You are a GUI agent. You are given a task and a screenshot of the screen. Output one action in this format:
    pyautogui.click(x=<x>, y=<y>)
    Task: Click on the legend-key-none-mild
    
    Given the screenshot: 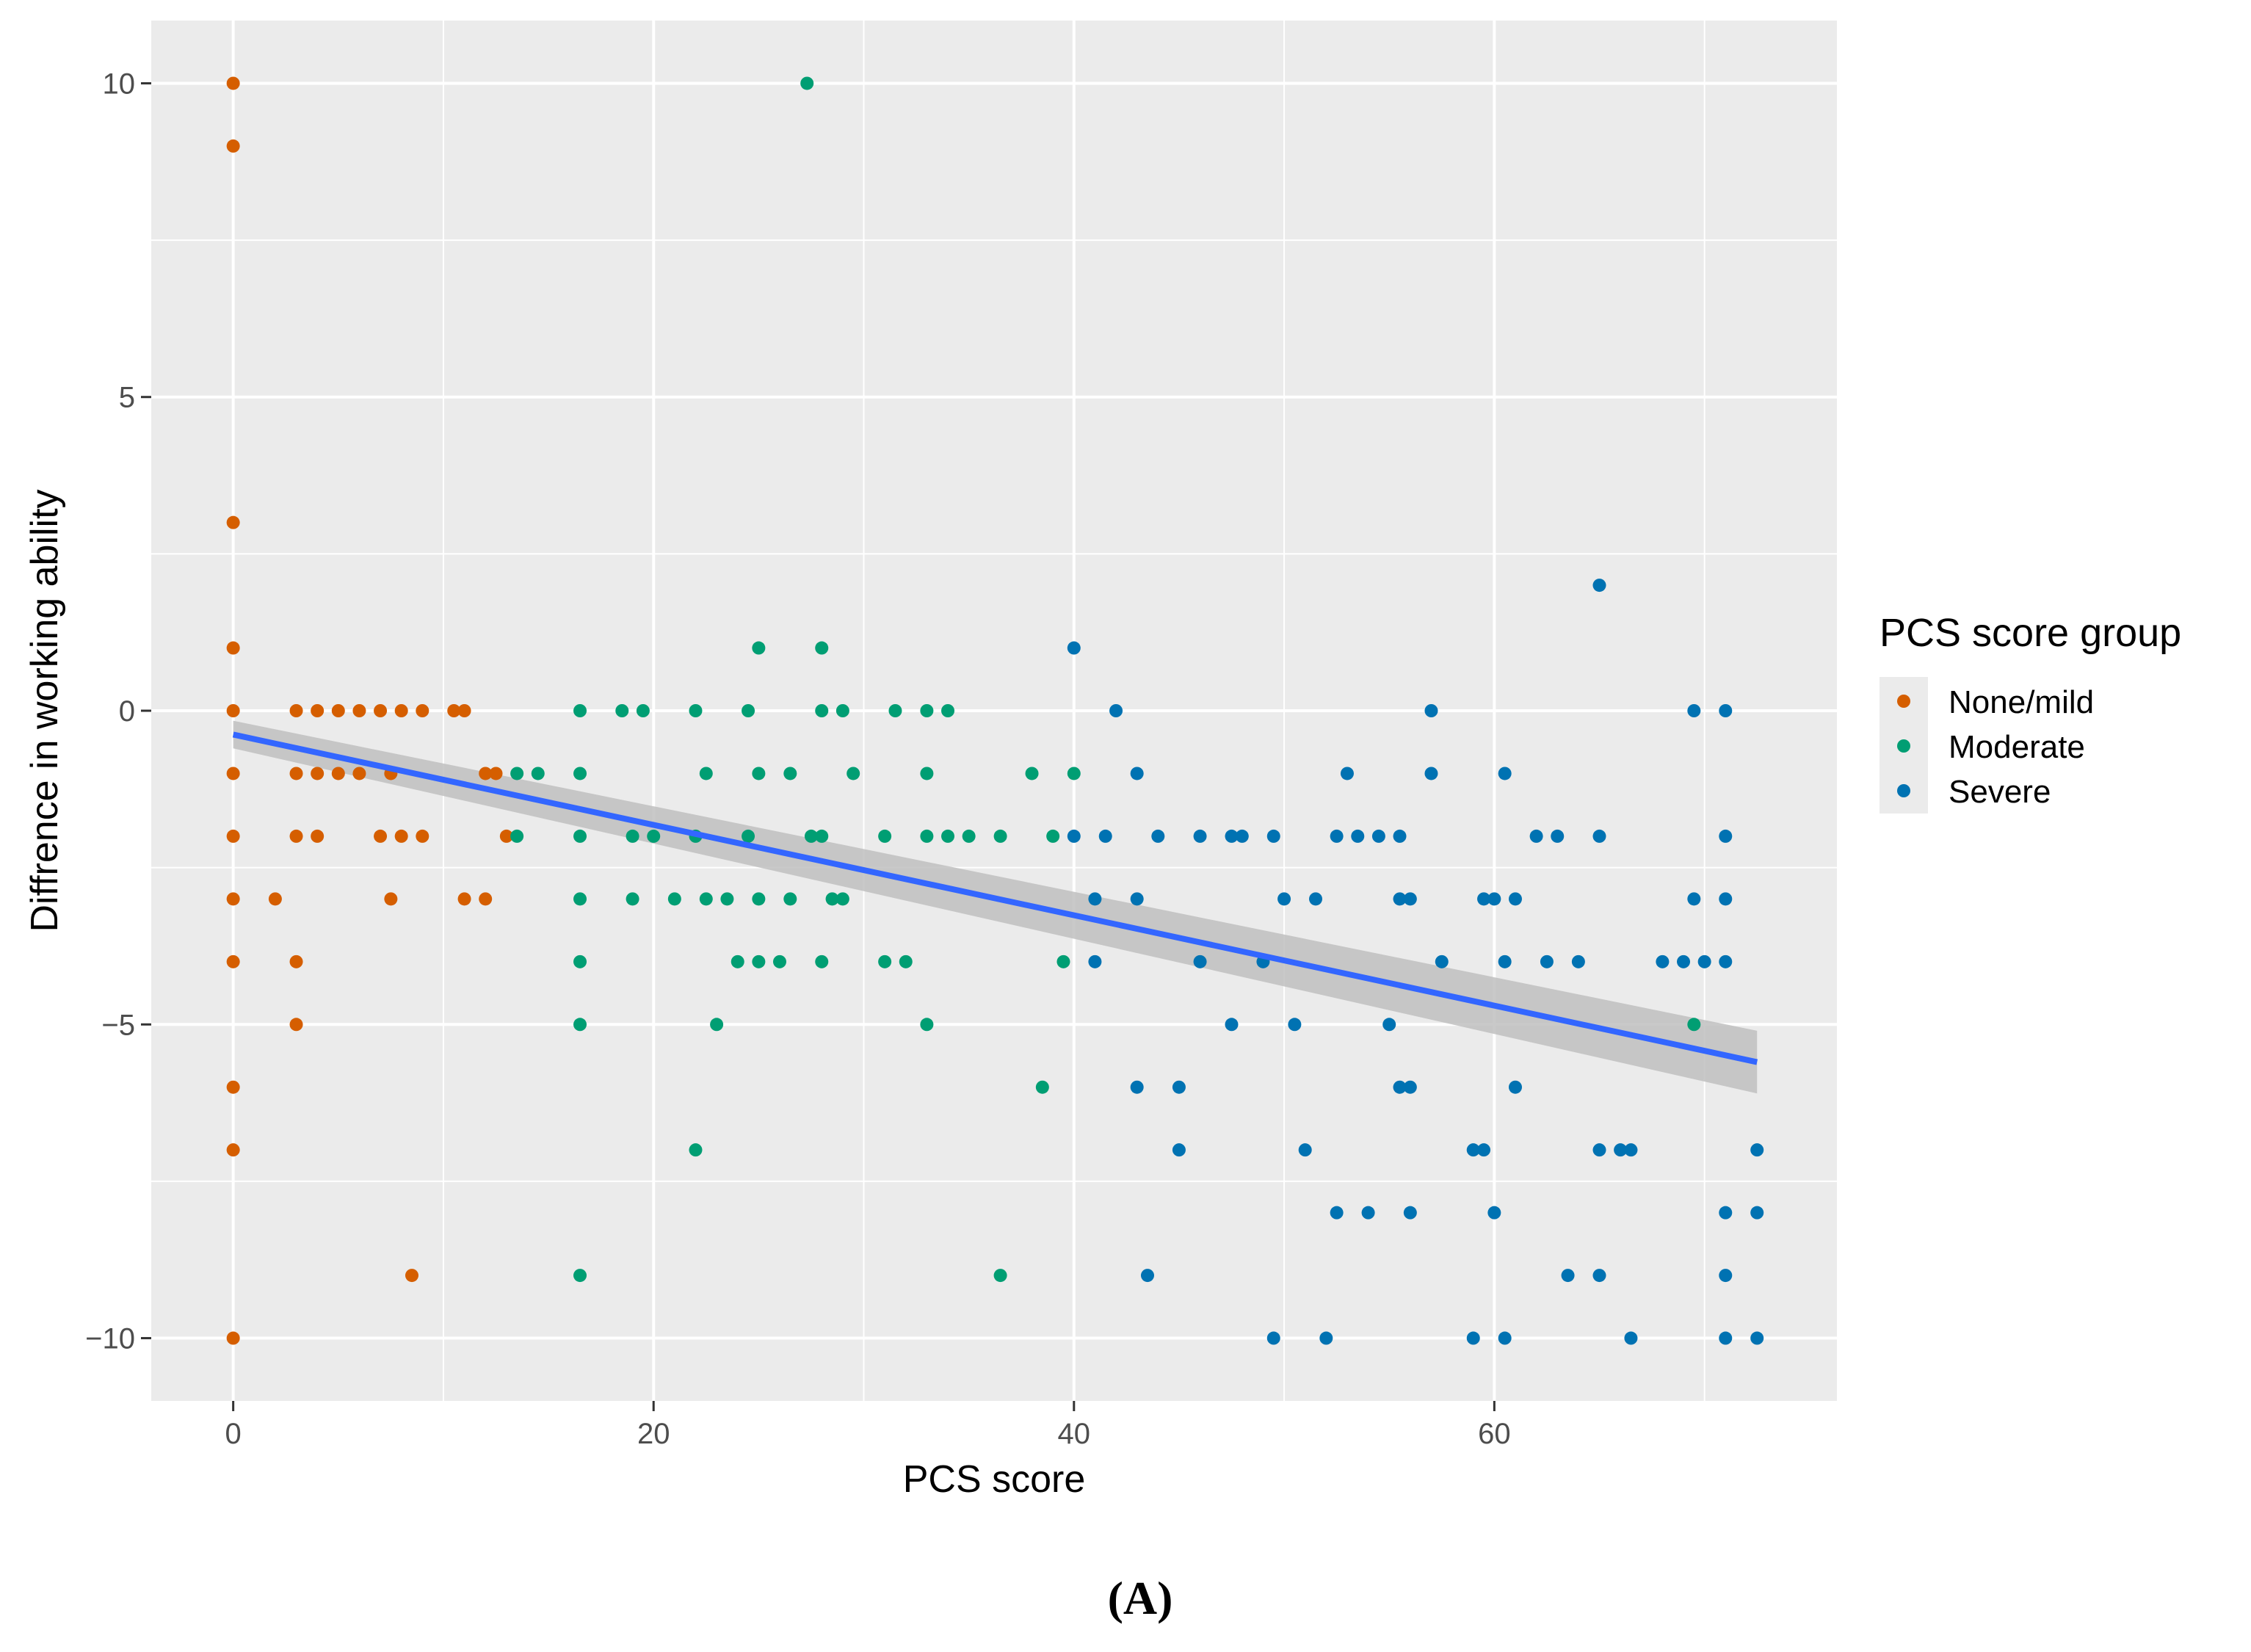 What is the action you would take?
    pyautogui.click(x=1903, y=701)
    